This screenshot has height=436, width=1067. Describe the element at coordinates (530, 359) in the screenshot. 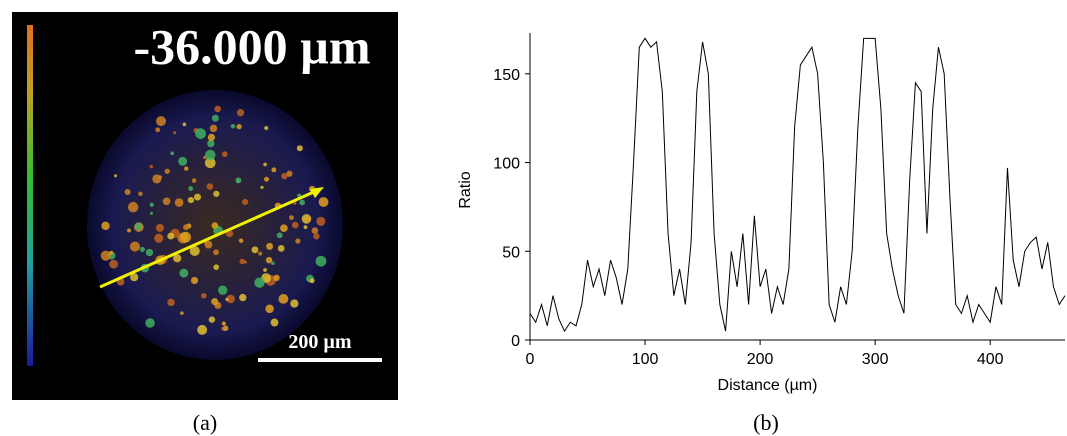

I see `x-tick-label: 0` at that location.